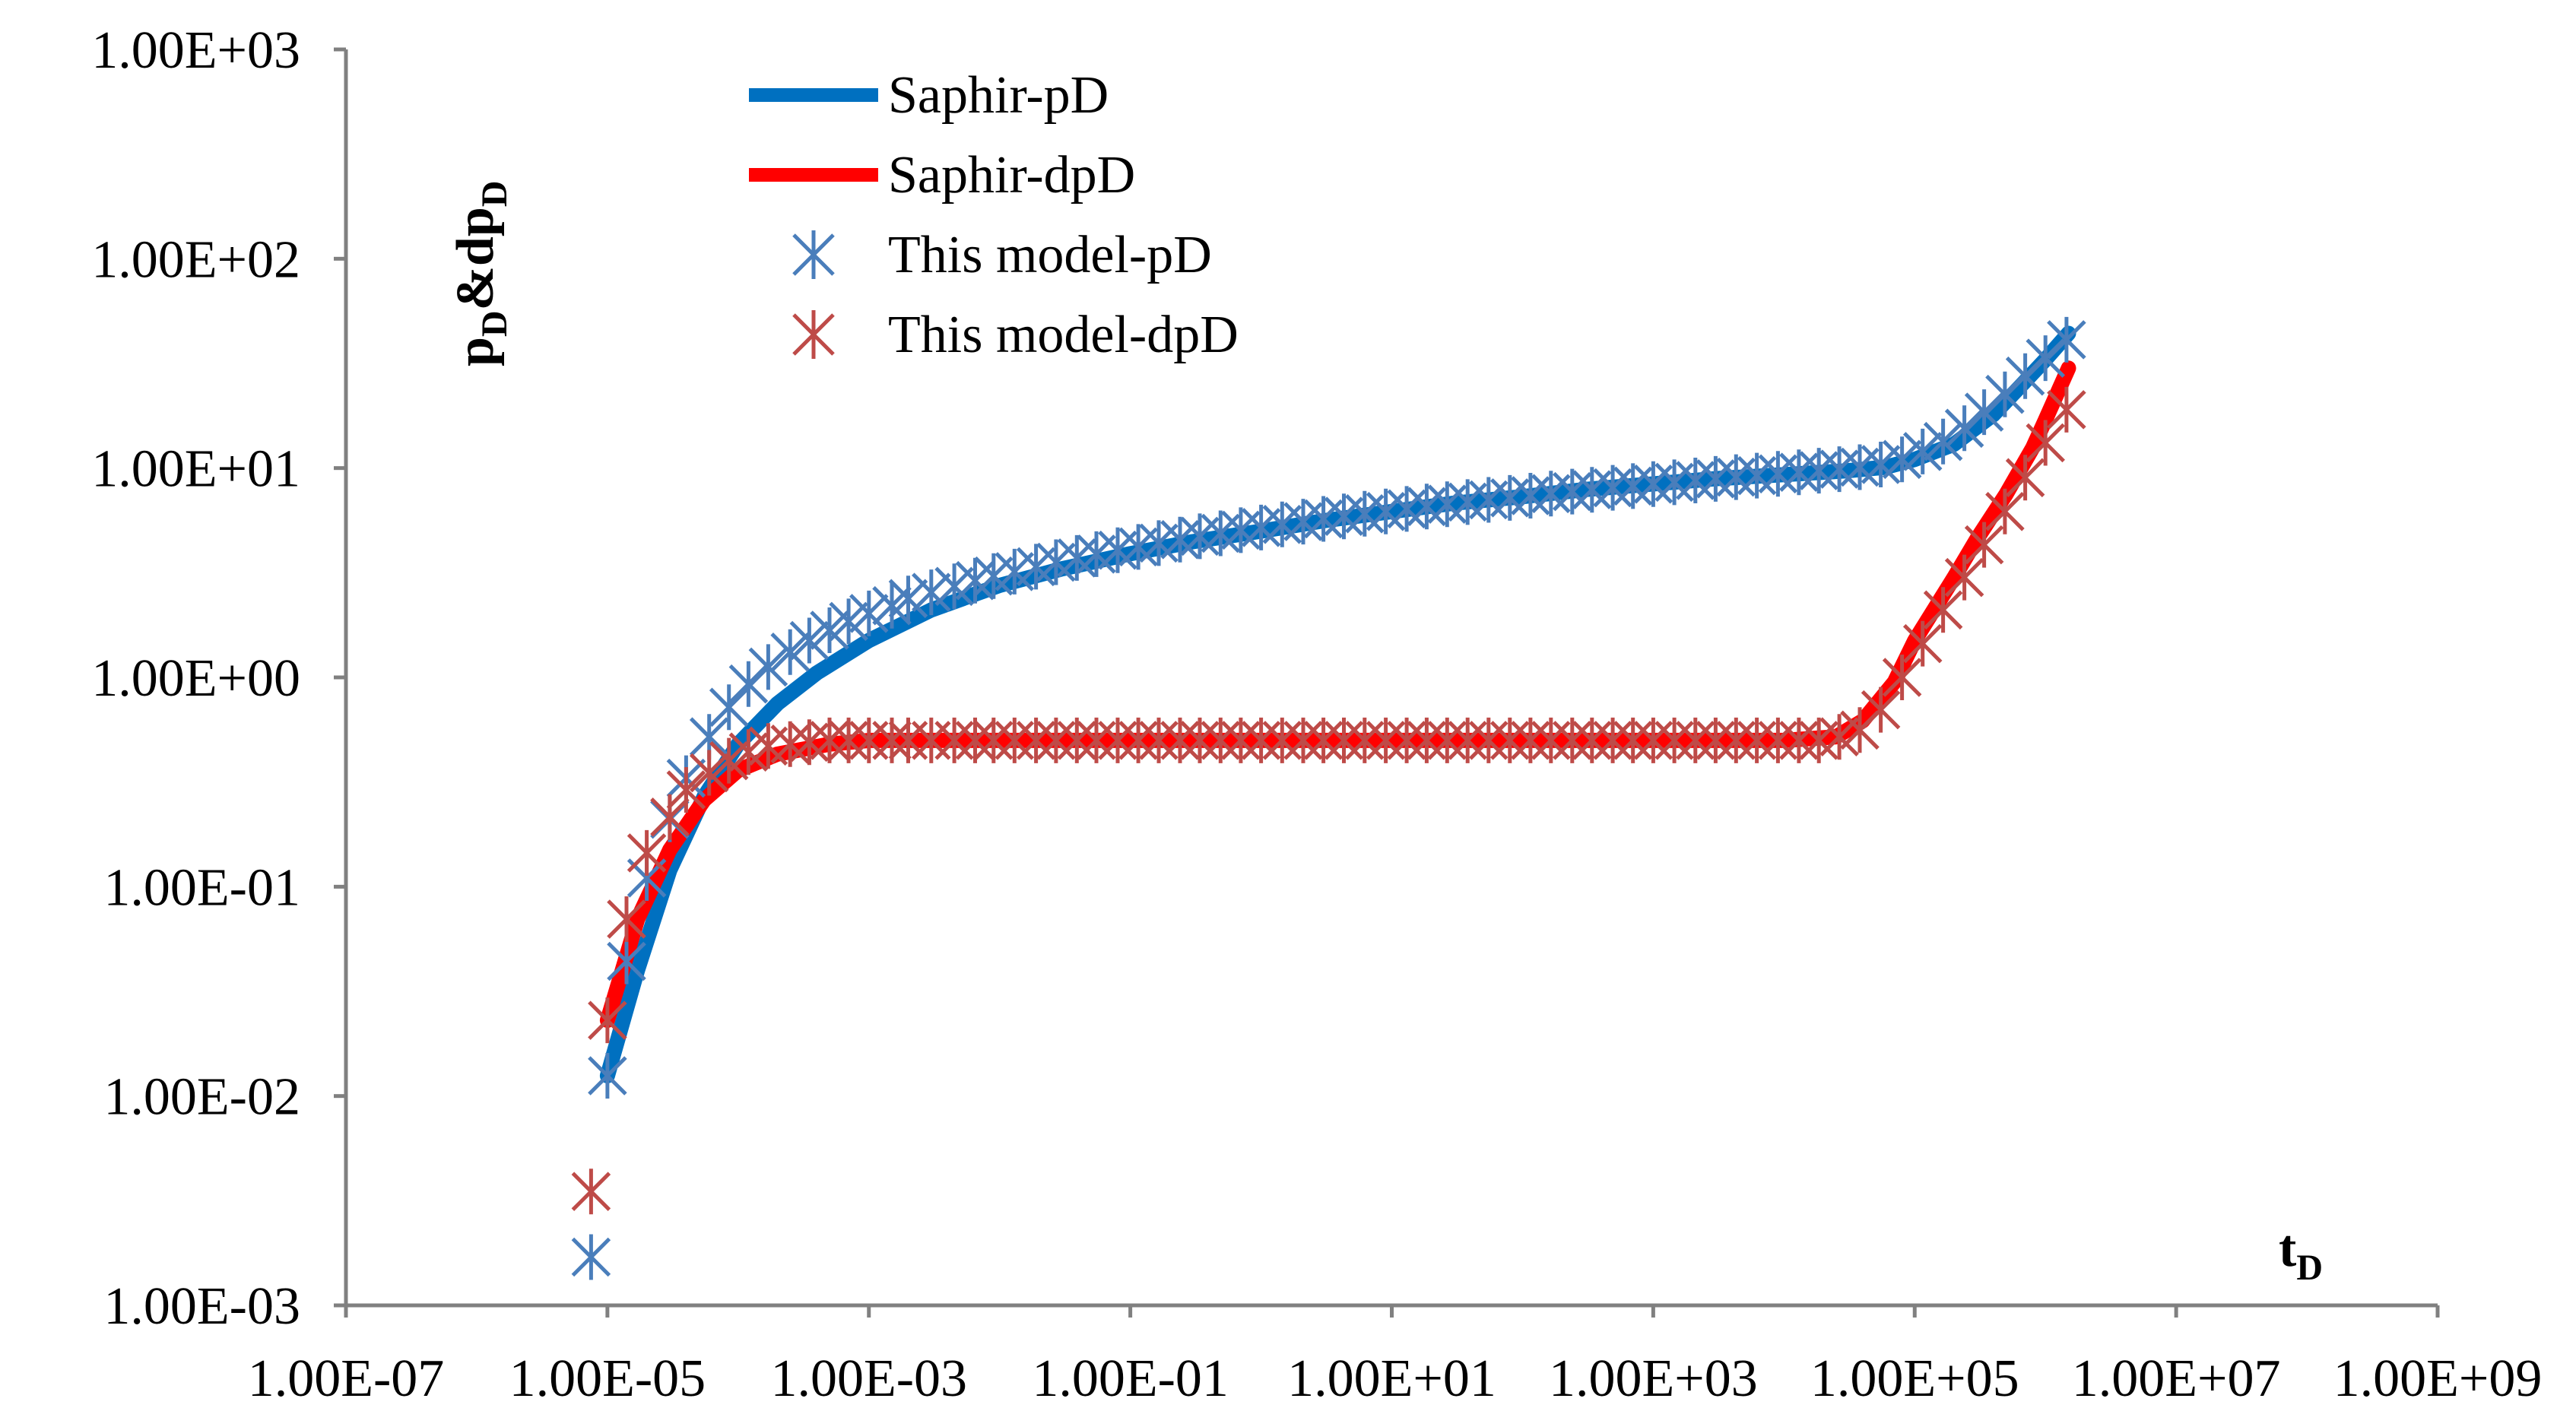  Describe the element at coordinates (202, 1097) in the screenshot. I see `y-tick-label: 1.00E-02` at that location.